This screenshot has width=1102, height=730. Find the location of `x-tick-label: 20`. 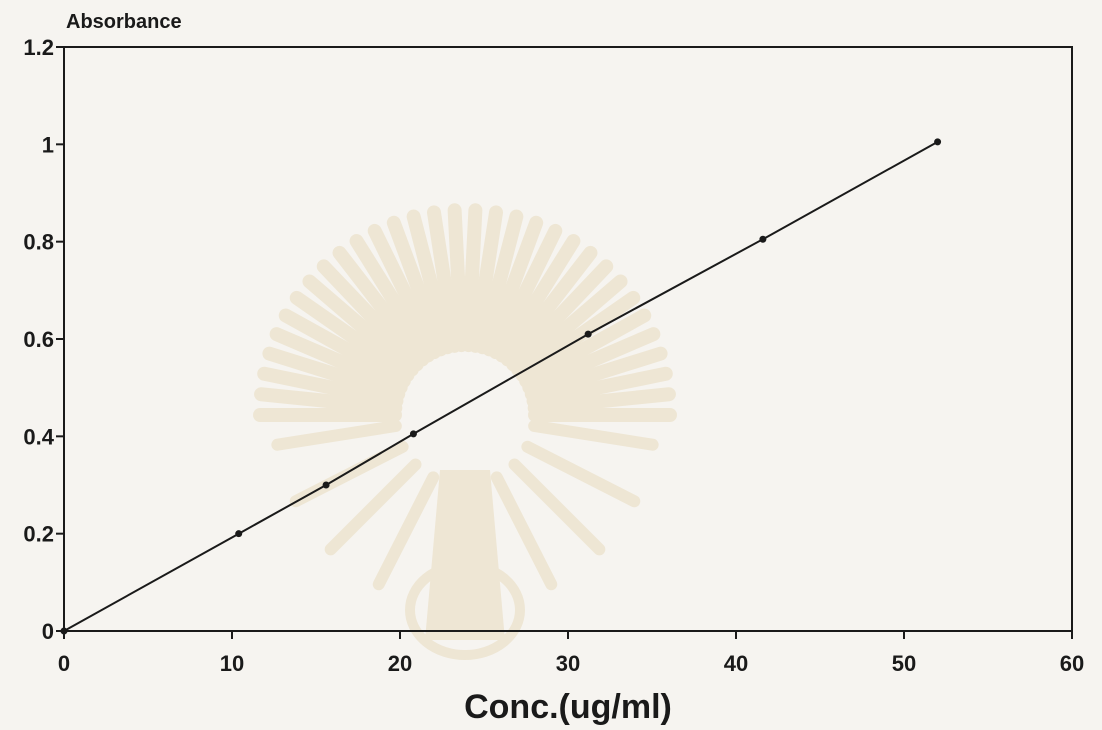

x-tick-label: 20 is located at coordinates (400, 663).